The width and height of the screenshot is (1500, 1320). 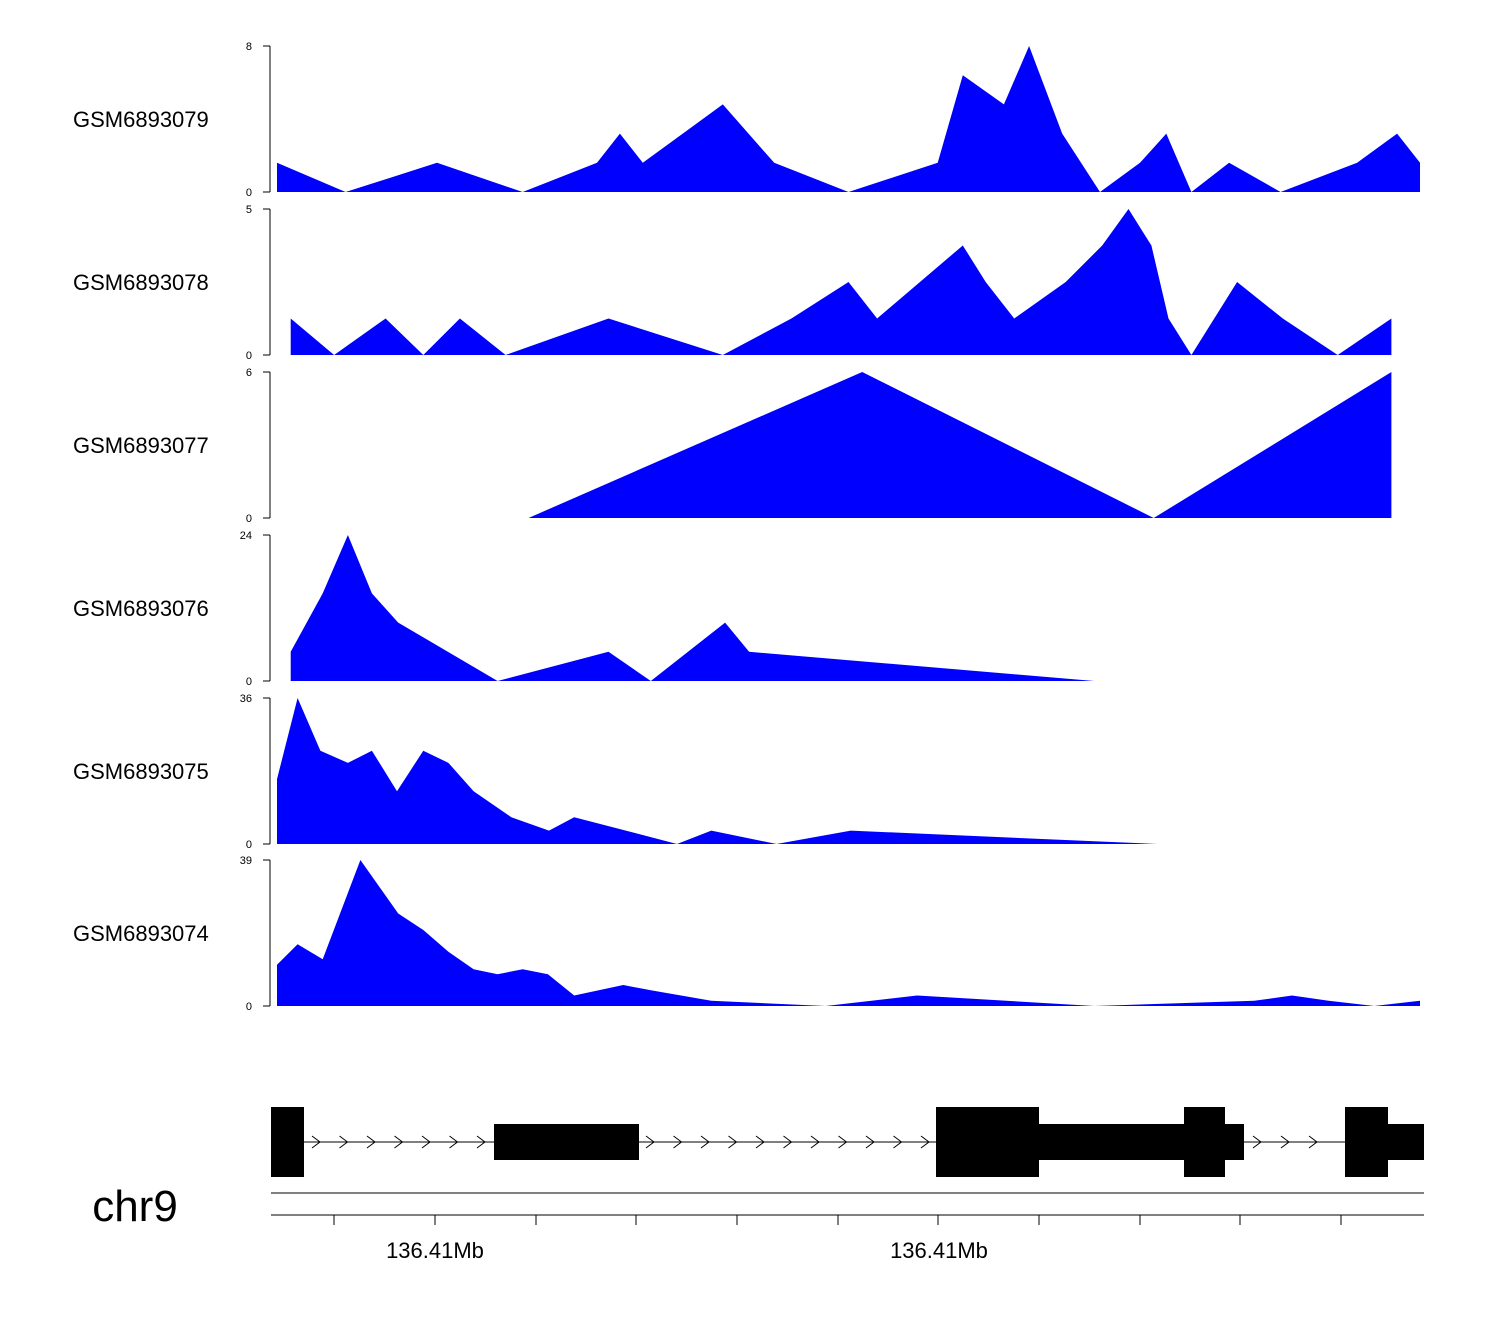 What do you see at coordinates (141, 282) in the screenshot?
I see `track-label: GSM6893078` at bounding box center [141, 282].